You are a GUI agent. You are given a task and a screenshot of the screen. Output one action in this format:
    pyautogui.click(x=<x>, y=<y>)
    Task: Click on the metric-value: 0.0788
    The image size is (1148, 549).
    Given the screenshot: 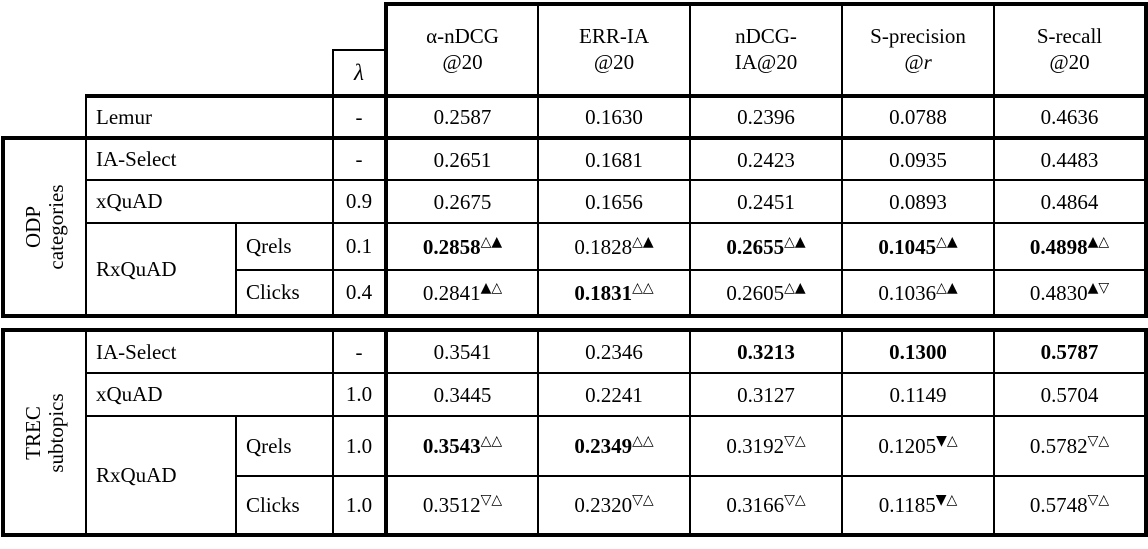 What is the action you would take?
    pyautogui.click(x=918, y=117)
    